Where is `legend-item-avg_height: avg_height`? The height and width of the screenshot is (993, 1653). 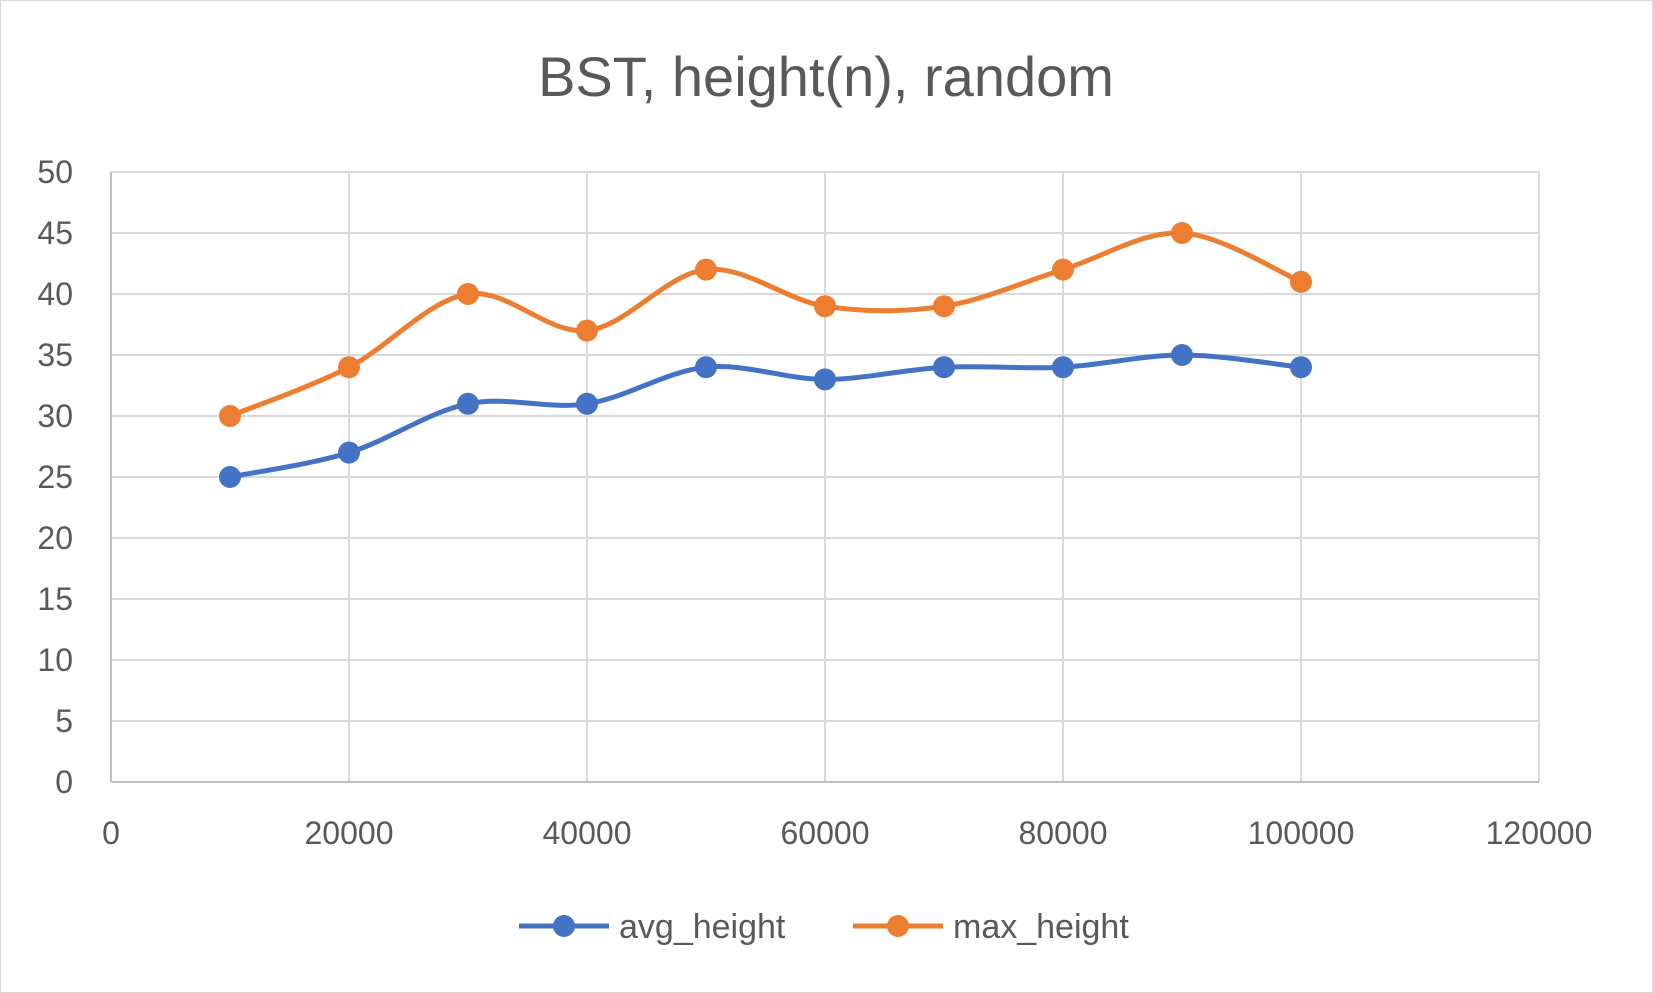 legend-item-avg_height: avg_height is located at coordinates (652, 927).